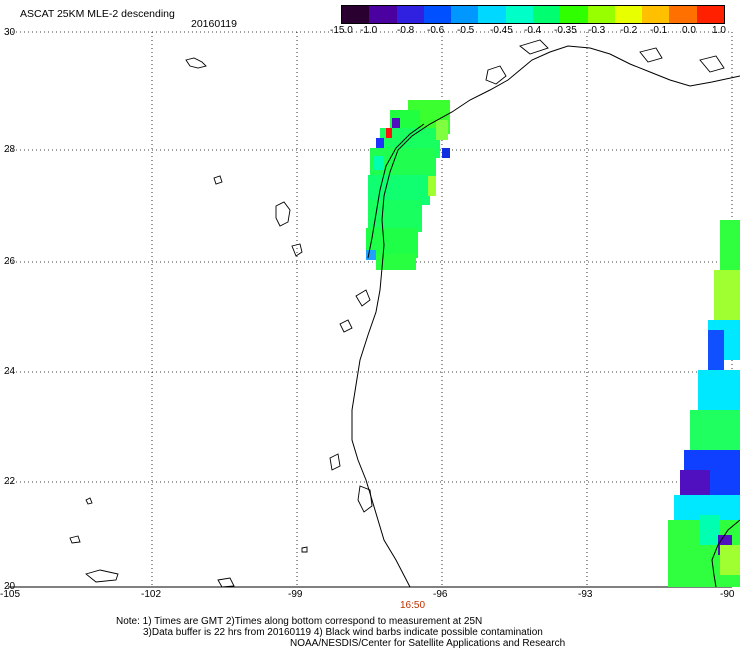 The height and width of the screenshot is (650, 740). What do you see at coordinates (295, 594) in the screenshot?
I see `lon-label: -99` at bounding box center [295, 594].